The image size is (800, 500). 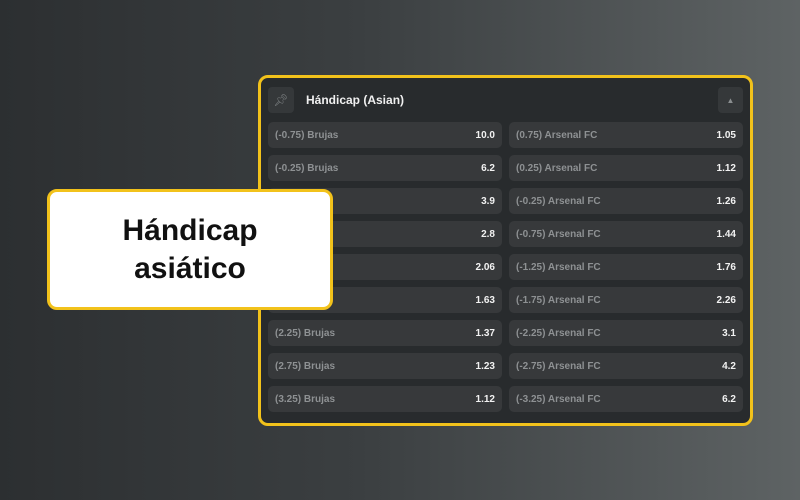 I want to click on home-odds-button: (2.25) Brujas 1.37, so click(x=385, y=333).